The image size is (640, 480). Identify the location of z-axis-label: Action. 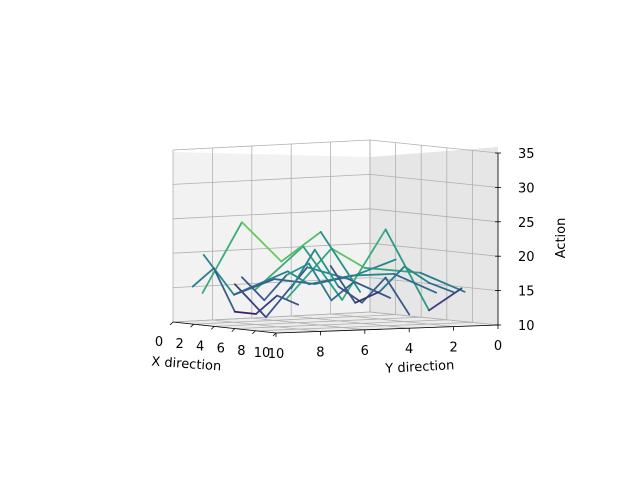
(561, 238).